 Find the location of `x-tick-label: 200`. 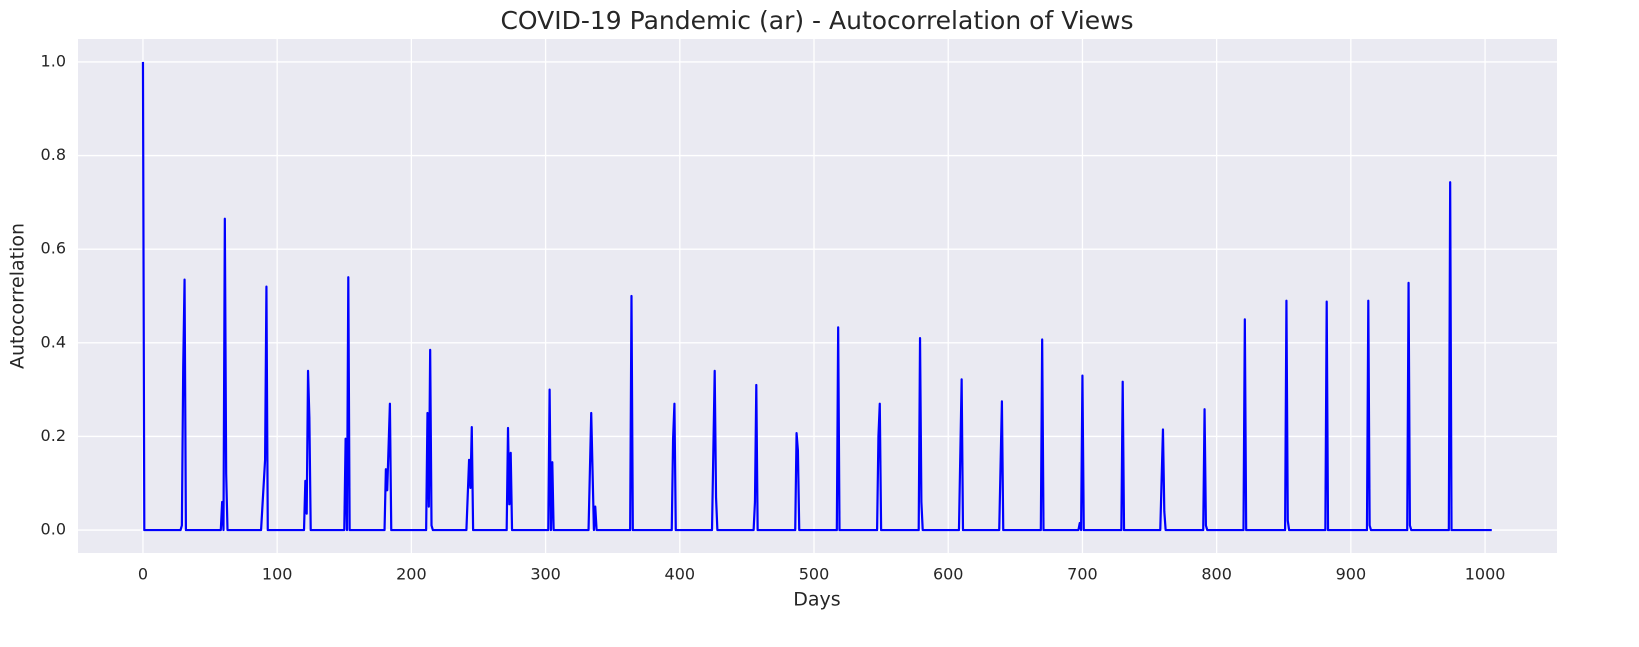

x-tick-label: 200 is located at coordinates (411, 574).